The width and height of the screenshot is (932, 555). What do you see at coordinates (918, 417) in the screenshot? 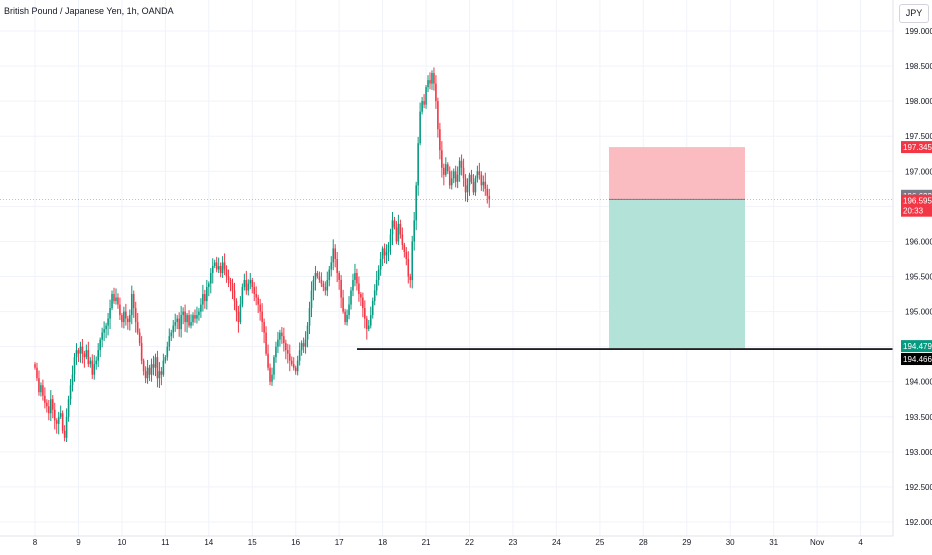
I see `price-tick-label: 193.500` at bounding box center [918, 417].